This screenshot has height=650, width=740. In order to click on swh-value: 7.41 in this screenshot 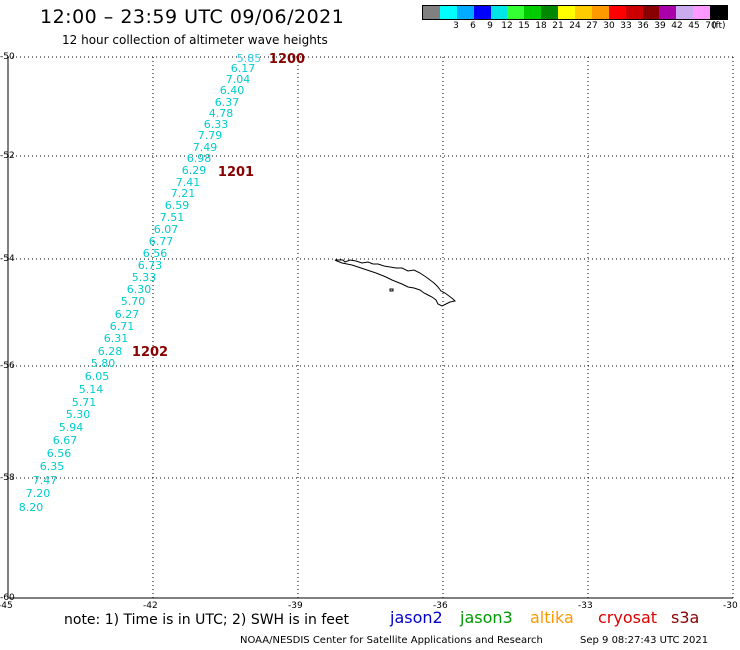, I will do `click(188, 182)`.